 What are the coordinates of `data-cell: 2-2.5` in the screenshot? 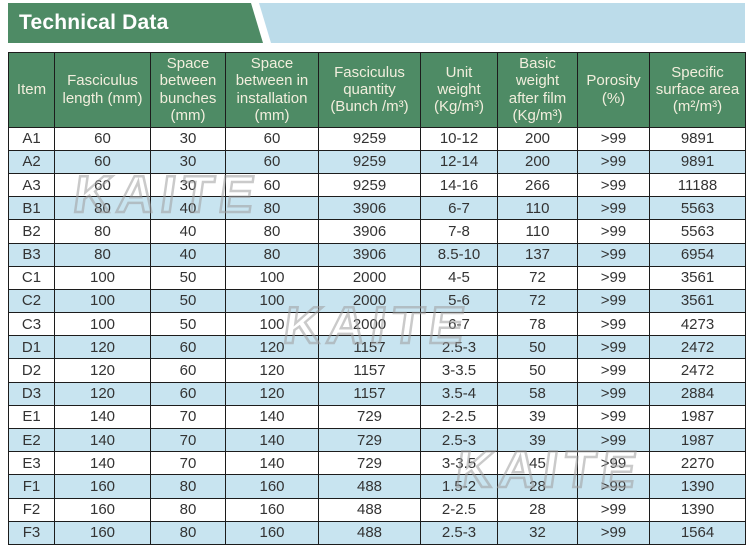 It's located at (459, 417).